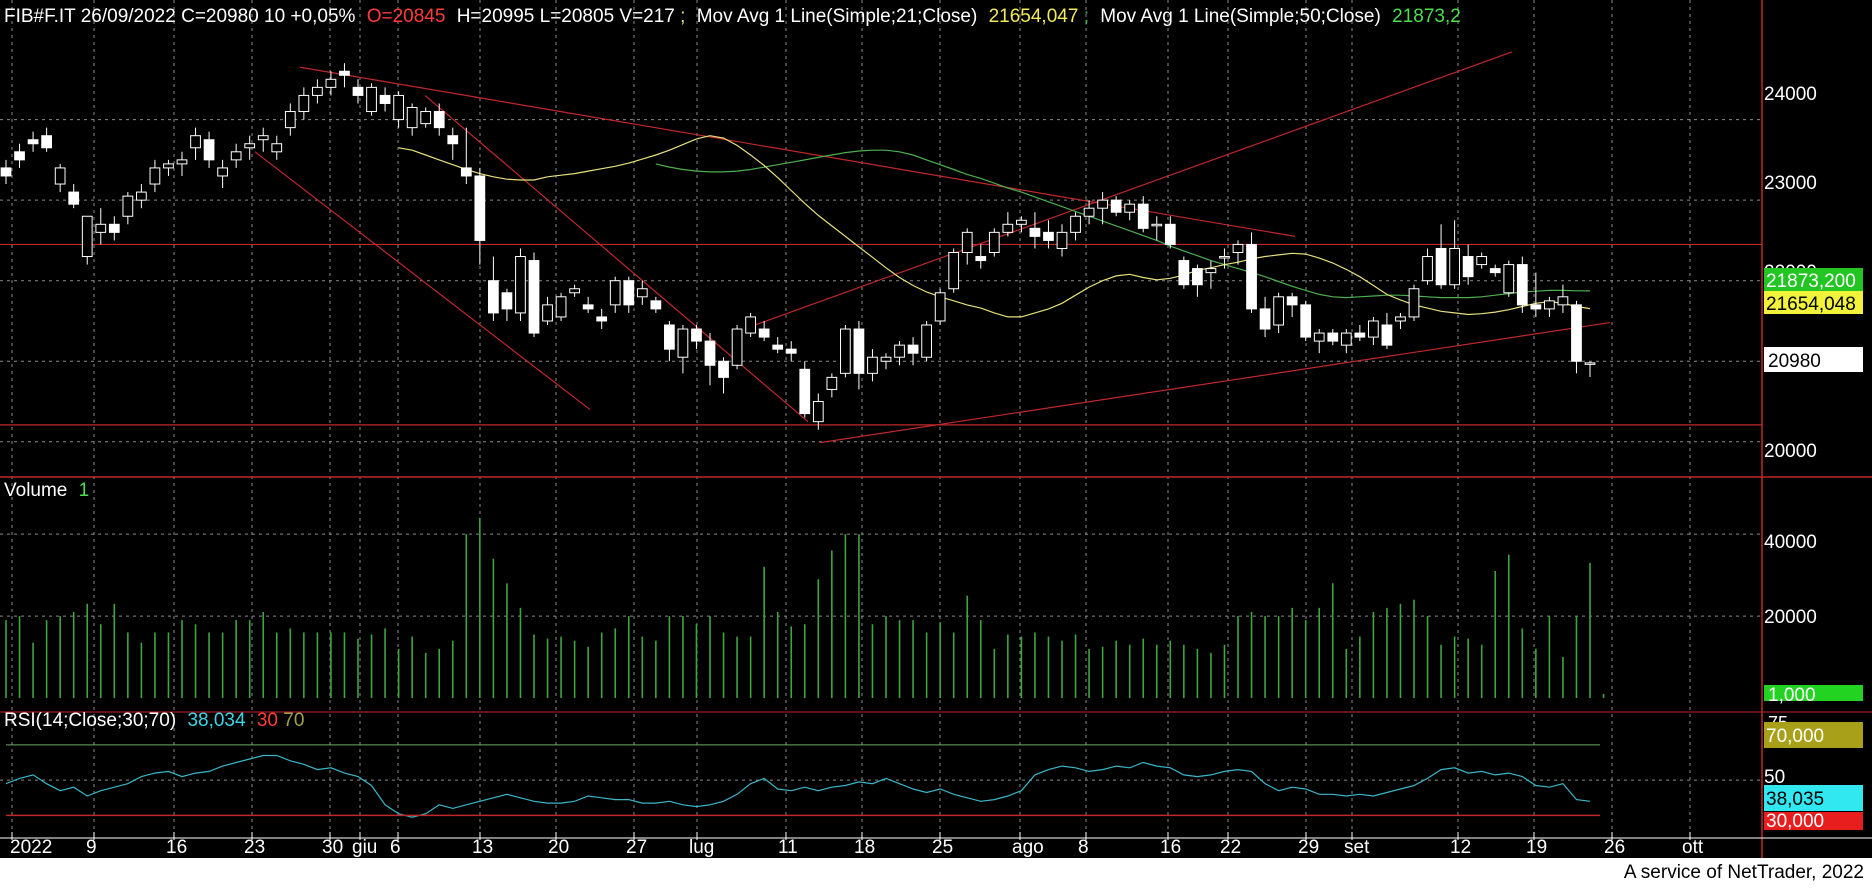 The height and width of the screenshot is (888, 1872). I want to click on ma50-tag-bg, so click(1813, 279).